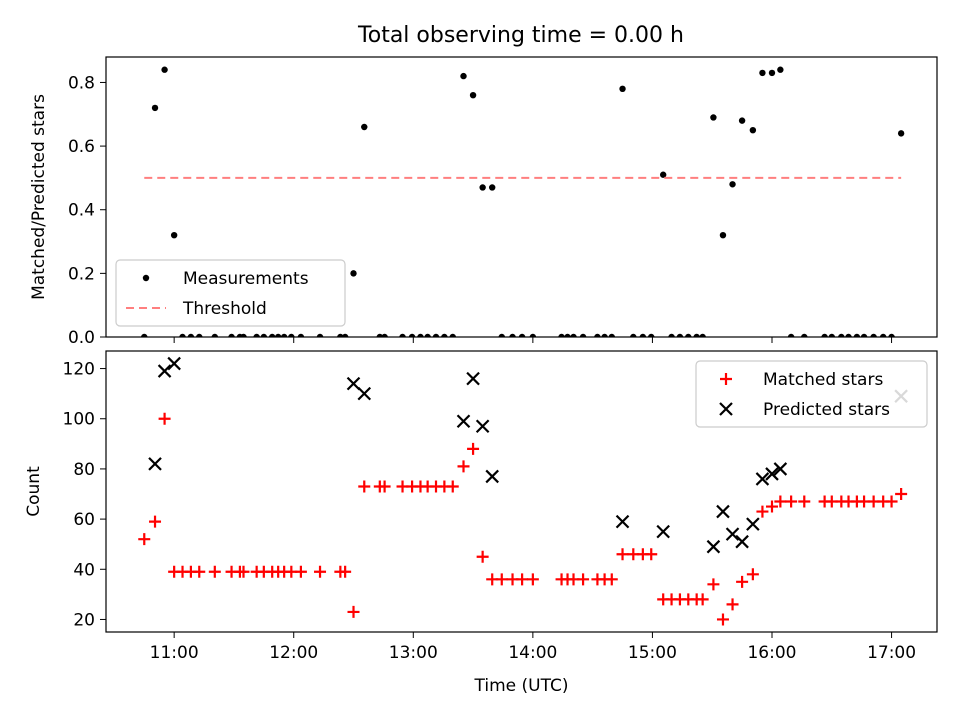 The width and height of the screenshot is (960, 720). Describe the element at coordinates (81, 274) in the screenshot. I see `y-tick-label: 0.2` at that location.